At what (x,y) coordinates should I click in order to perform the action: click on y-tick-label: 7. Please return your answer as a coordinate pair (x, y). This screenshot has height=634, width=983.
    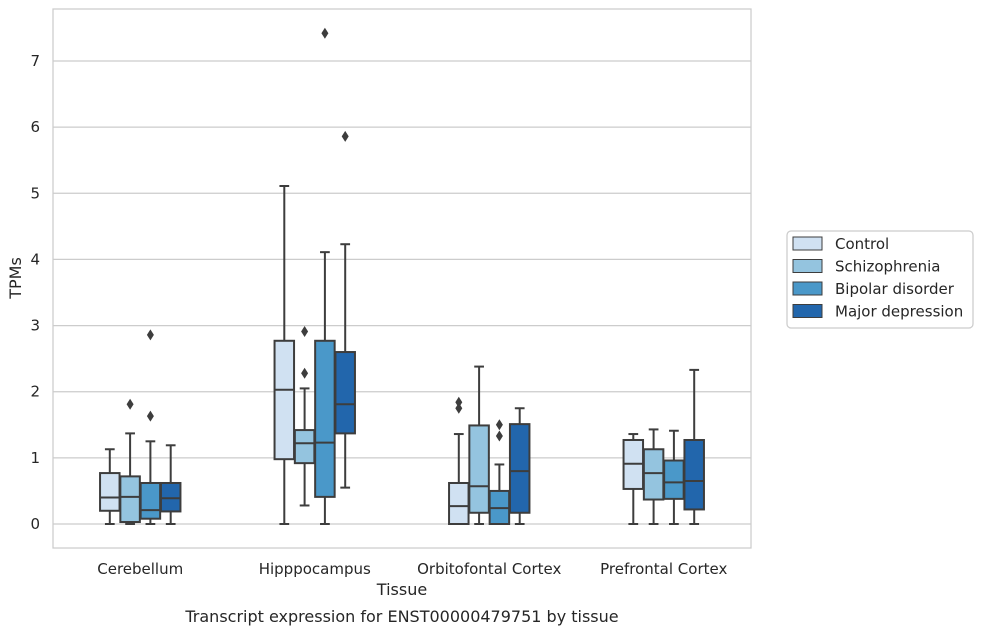
    Looking at the image, I should click on (35, 61).